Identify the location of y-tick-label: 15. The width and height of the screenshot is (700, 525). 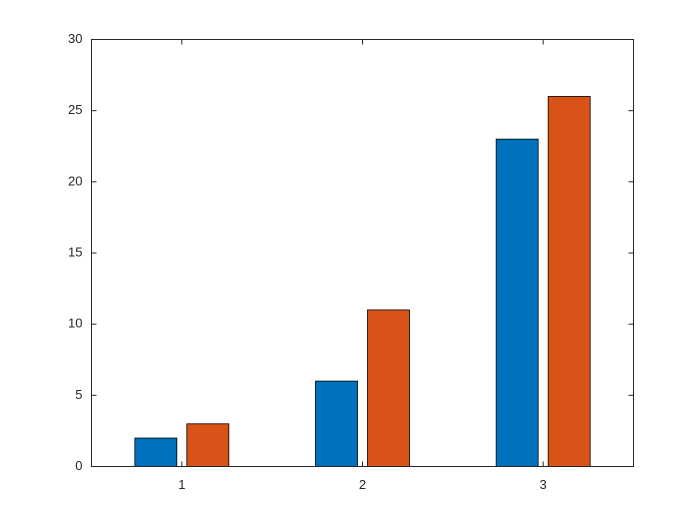
(75, 251).